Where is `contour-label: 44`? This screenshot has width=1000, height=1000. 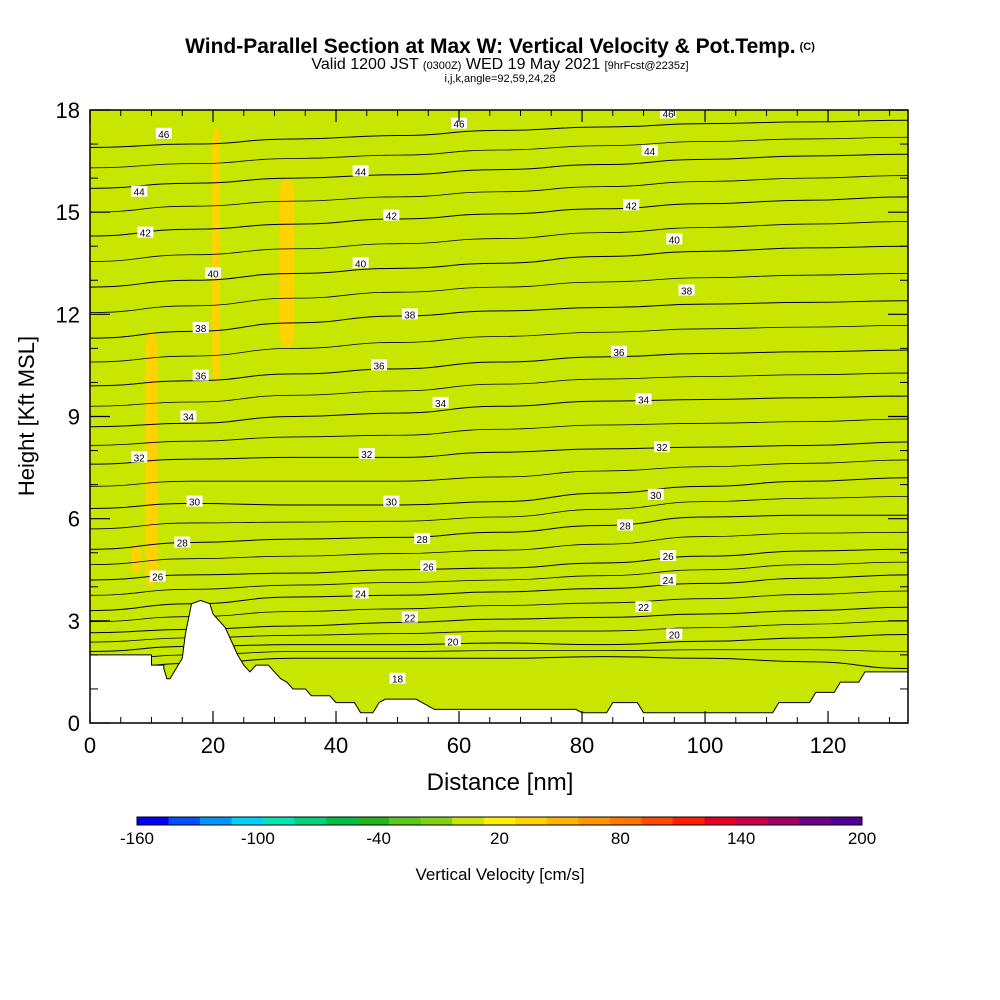 contour-label: 44 is located at coordinates (140, 193).